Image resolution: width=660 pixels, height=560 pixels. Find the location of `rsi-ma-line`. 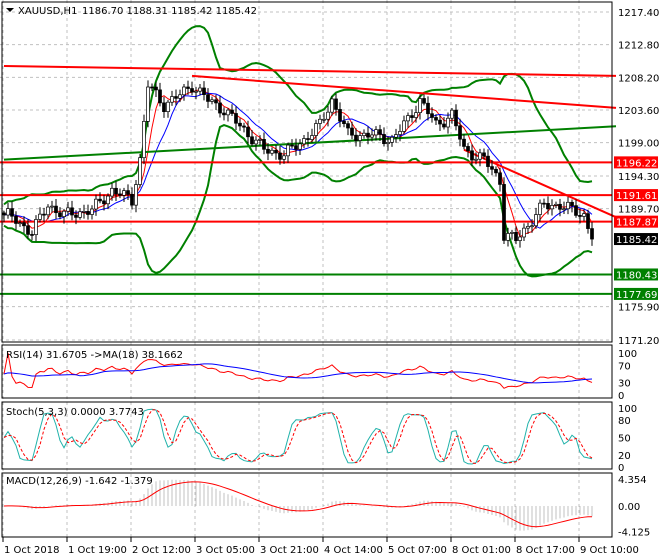

rsi-ma-line is located at coordinates (298, 373).